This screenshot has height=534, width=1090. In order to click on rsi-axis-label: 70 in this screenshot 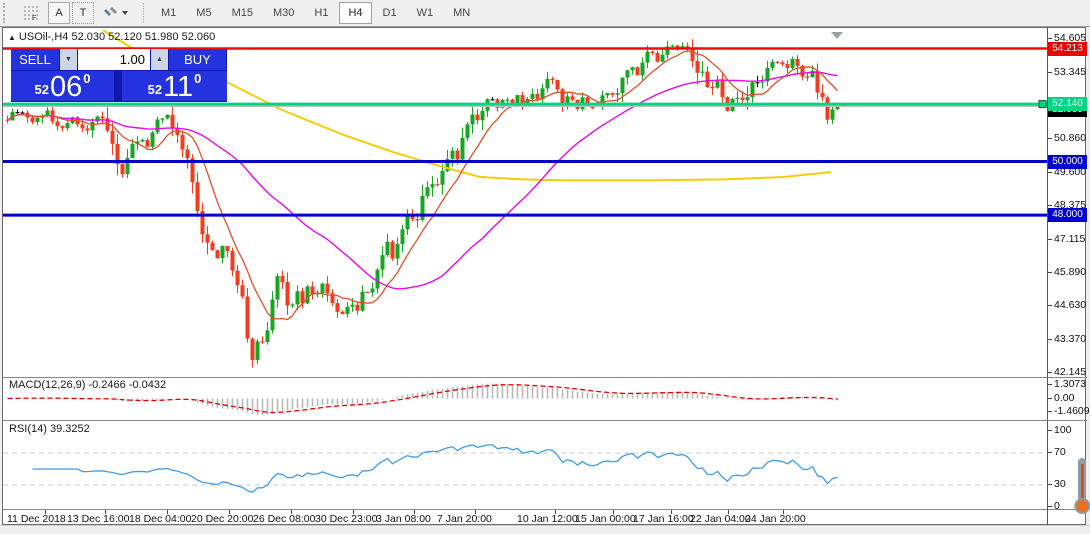, I will do `click(1060, 452)`.